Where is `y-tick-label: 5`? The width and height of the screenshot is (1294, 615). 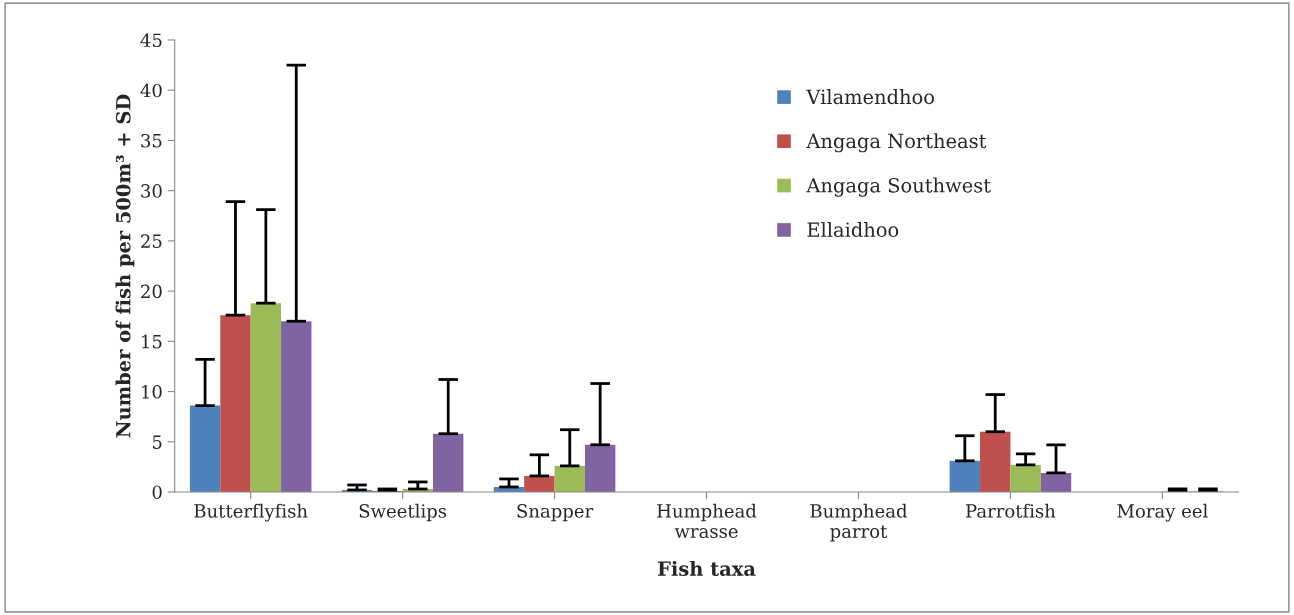
y-tick-label: 5 is located at coordinates (157, 442).